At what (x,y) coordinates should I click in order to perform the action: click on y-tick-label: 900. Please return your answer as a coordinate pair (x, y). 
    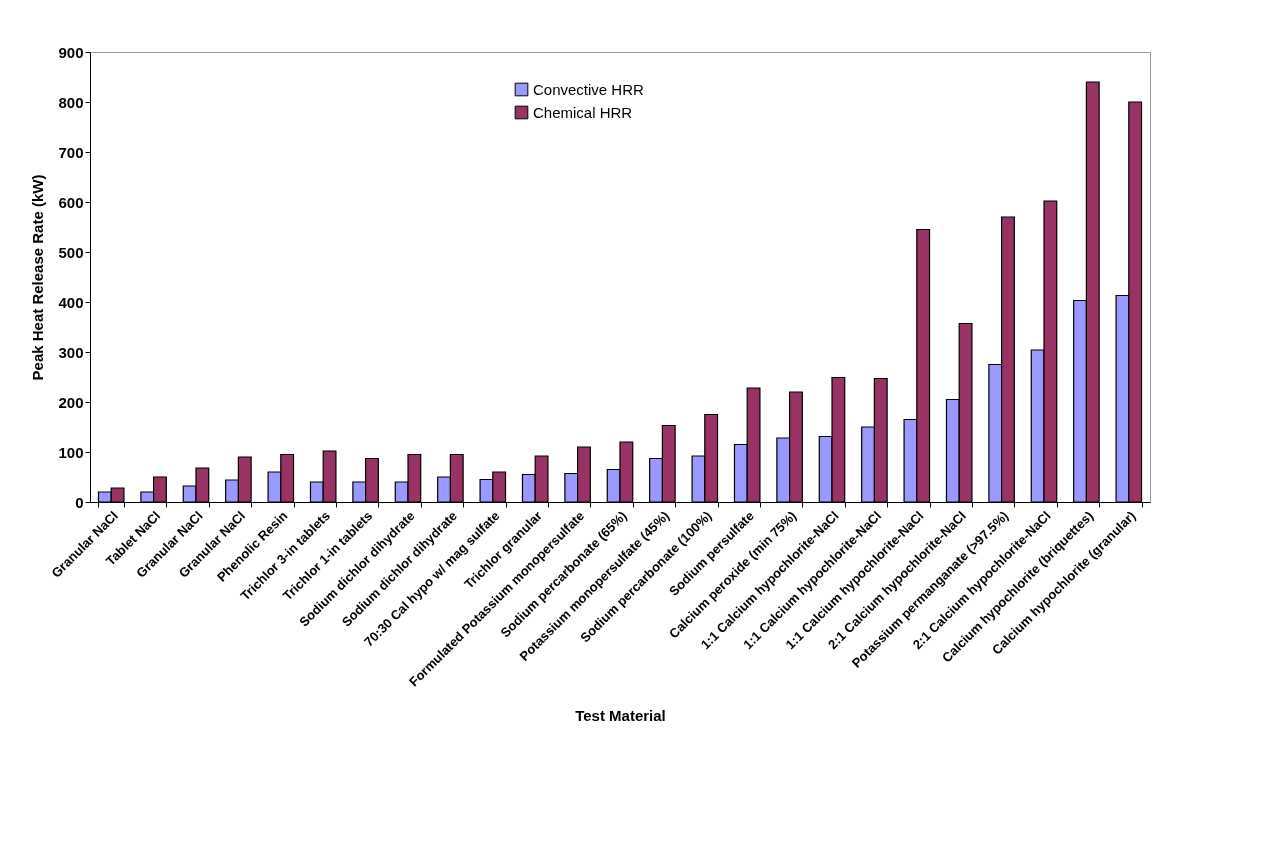
    Looking at the image, I should click on (71, 52).